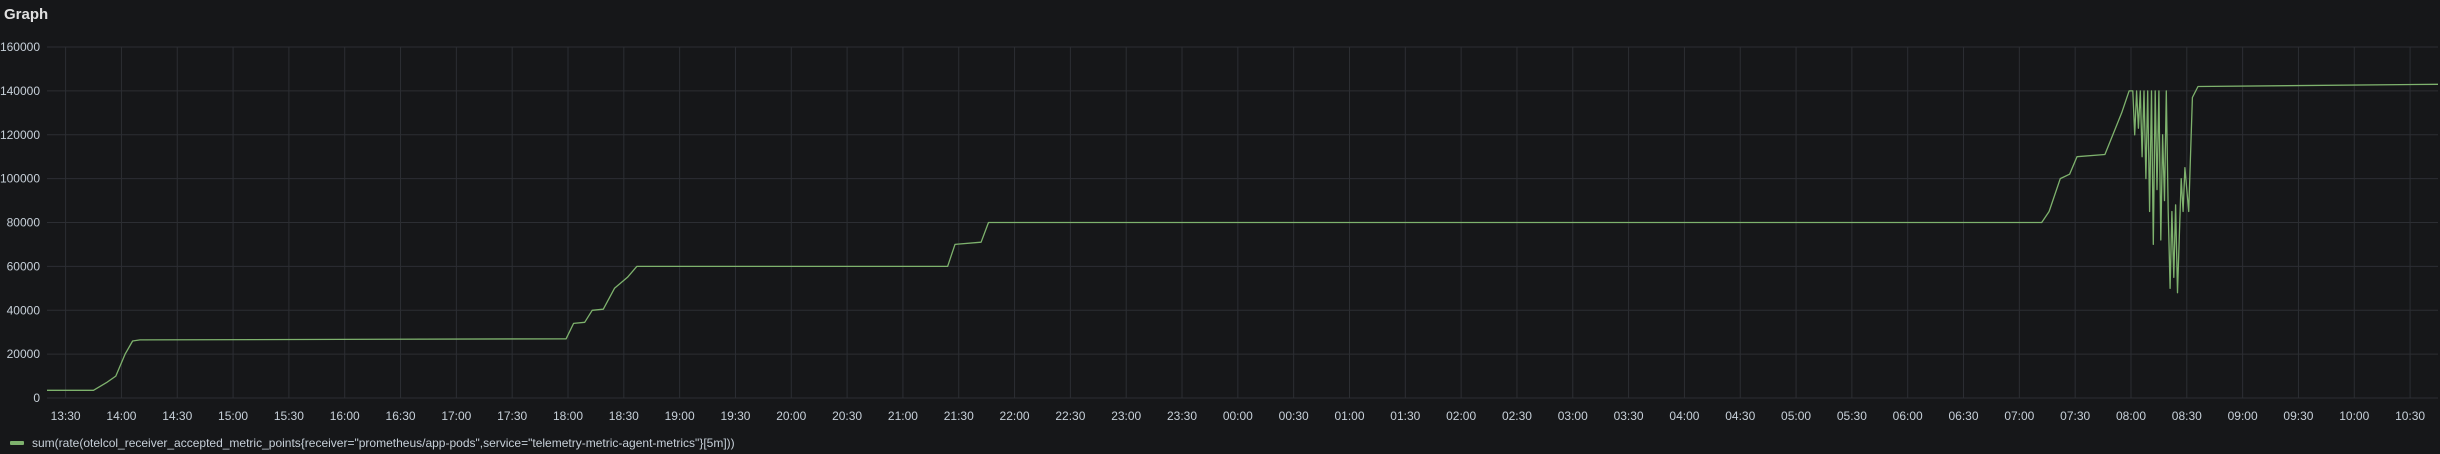 This screenshot has width=2440, height=454. I want to click on x-tick-label: 15:30, so click(289, 416).